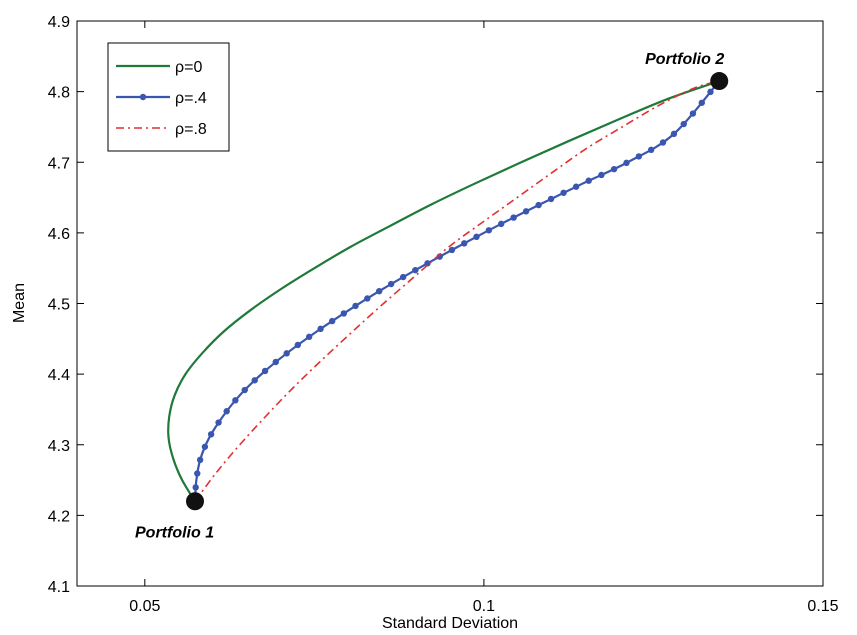 The height and width of the screenshot is (635, 857). What do you see at coordinates (191, 129) in the screenshot?
I see `legend-label: ρ=.8` at bounding box center [191, 129].